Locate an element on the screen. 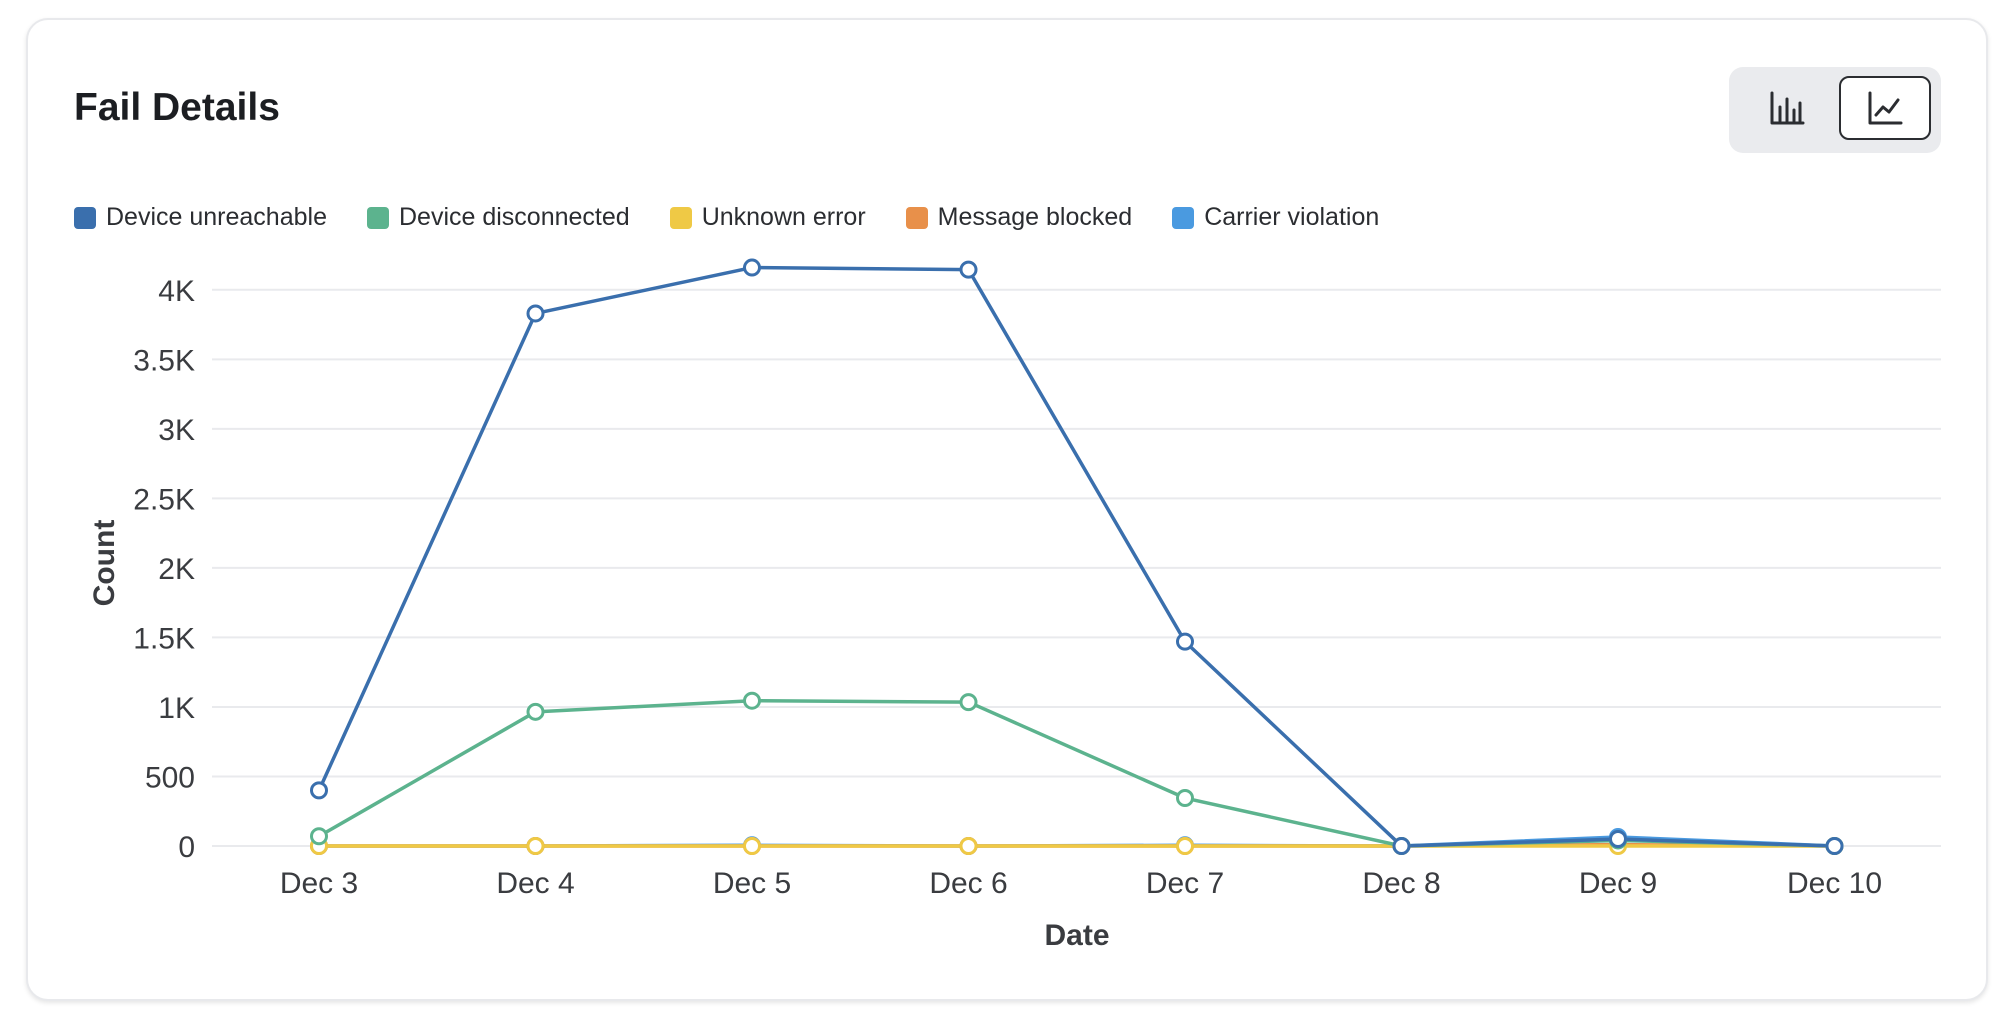  legend-item: Carrier violation is located at coordinates (1275, 217).